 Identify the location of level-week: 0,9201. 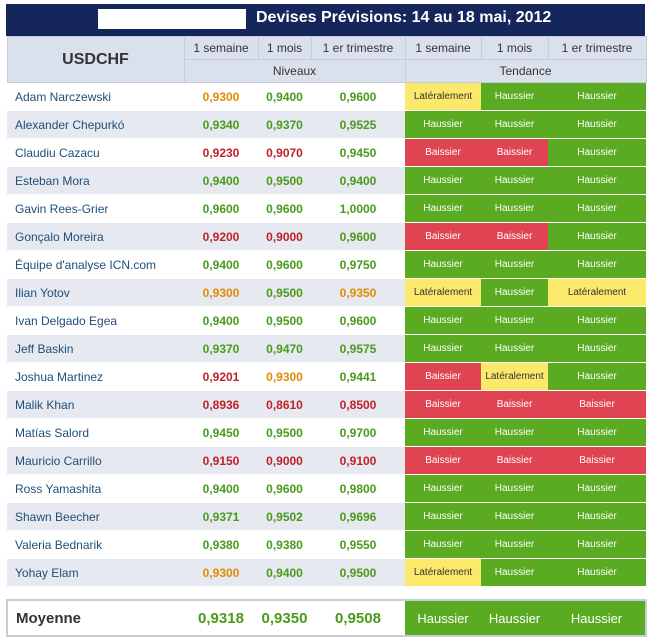
(221, 376).